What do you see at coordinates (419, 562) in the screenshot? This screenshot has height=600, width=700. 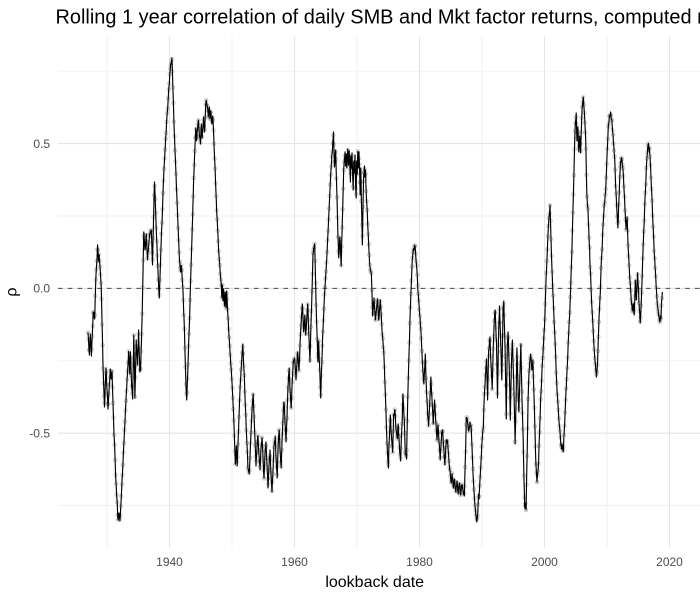 I see `svg-text: 1980` at bounding box center [419, 562].